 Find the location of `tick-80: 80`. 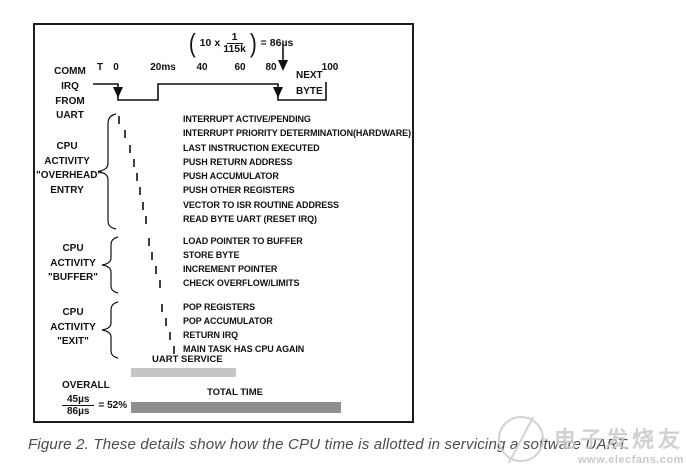

tick-80: 80 is located at coordinates (271, 67).